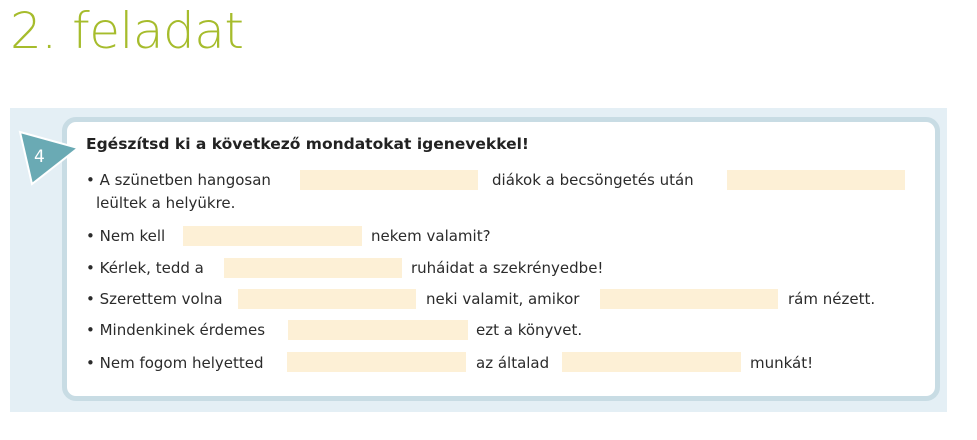 The width and height of the screenshot is (977, 440). Describe the element at coordinates (175, 363) in the screenshot. I see `sentence-text: • Nem fogom helyetted` at that location.